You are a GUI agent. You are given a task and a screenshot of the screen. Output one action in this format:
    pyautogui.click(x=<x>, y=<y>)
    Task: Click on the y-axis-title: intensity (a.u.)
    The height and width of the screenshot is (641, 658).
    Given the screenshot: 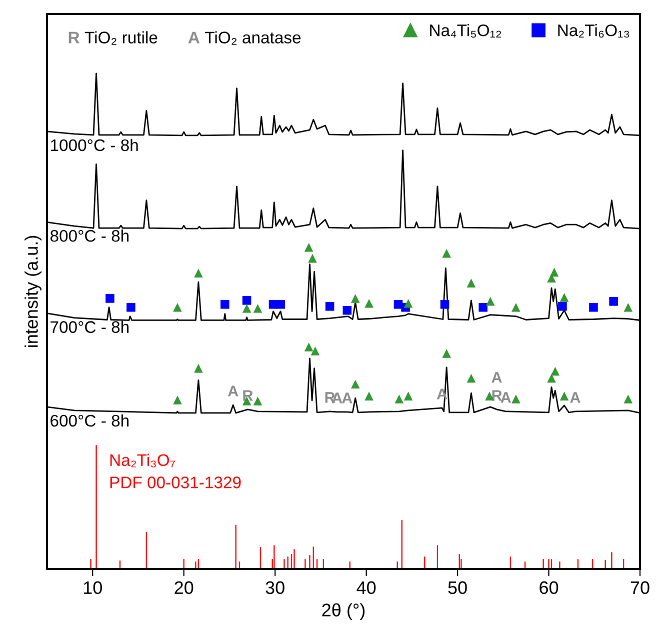 What is the action you would take?
    pyautogui.click(x=33, y=291)
    